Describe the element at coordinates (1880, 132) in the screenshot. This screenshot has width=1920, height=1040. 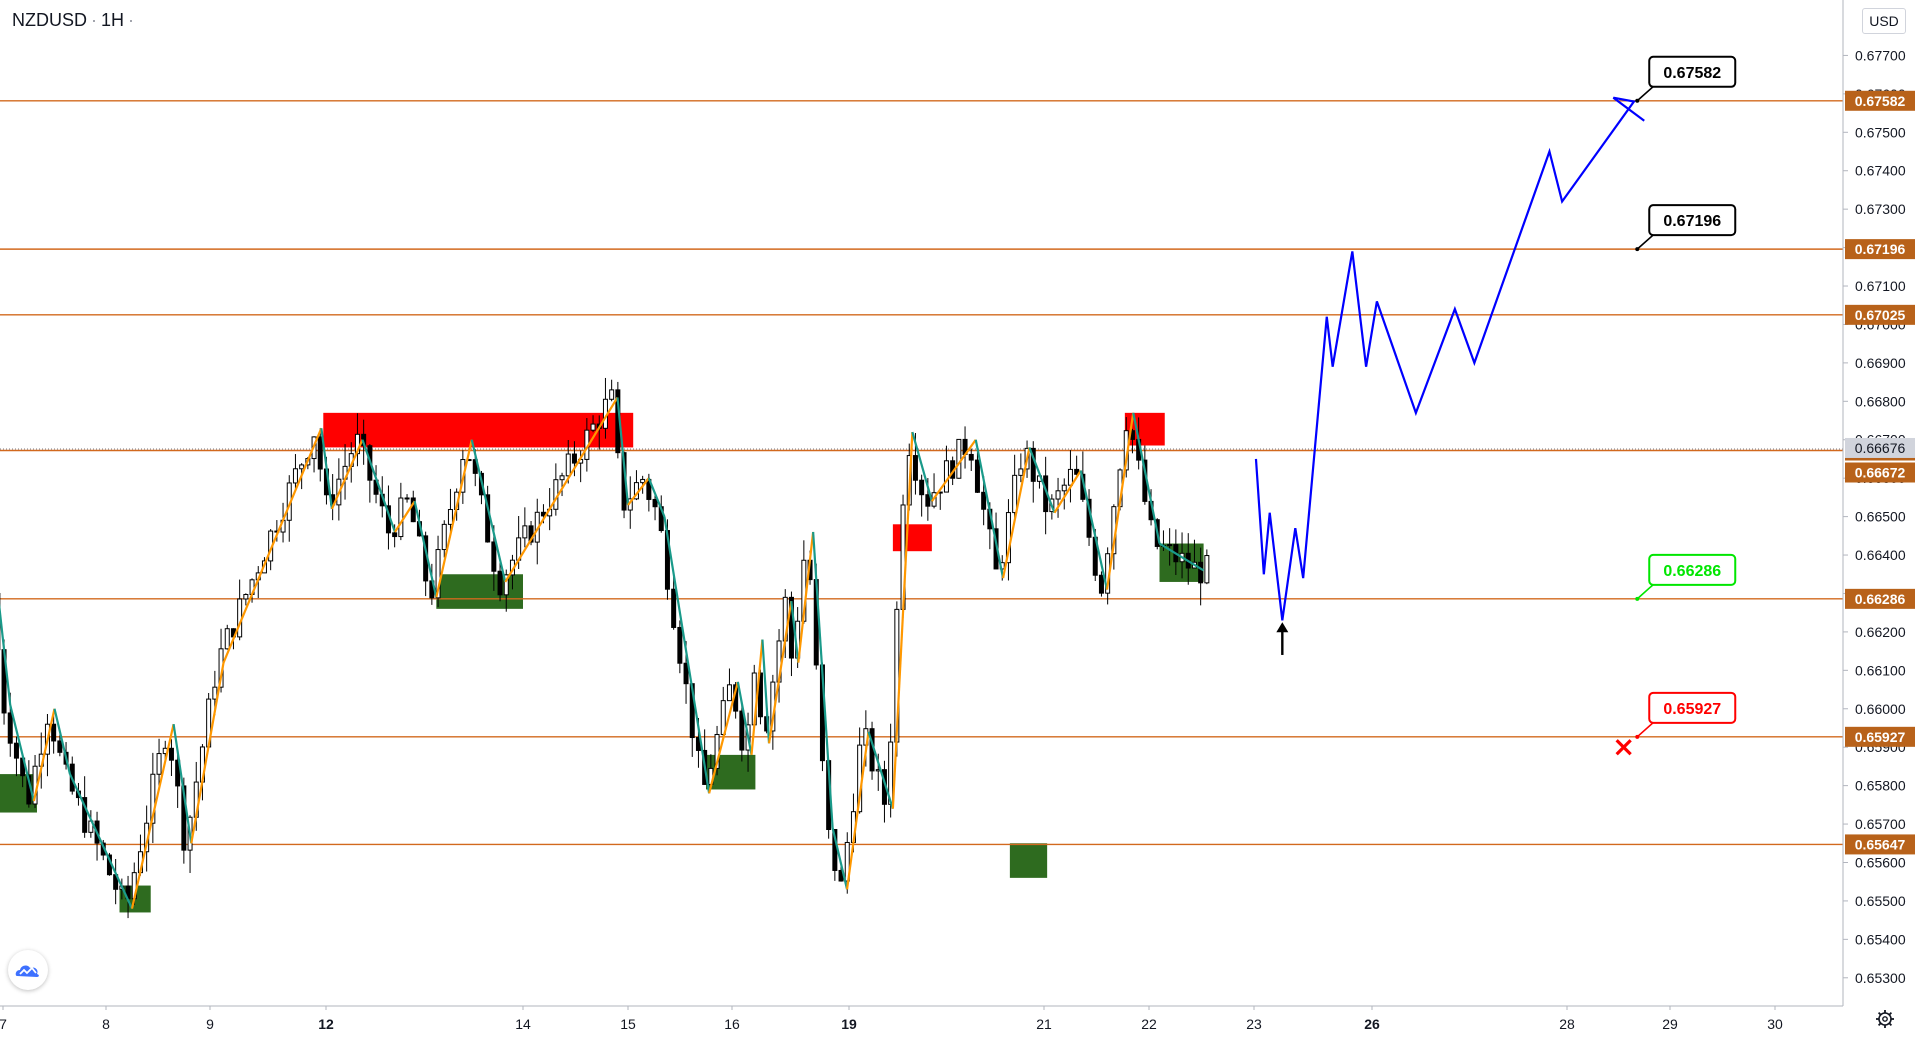
I see `price-tick-label: 0.67500` at that location.